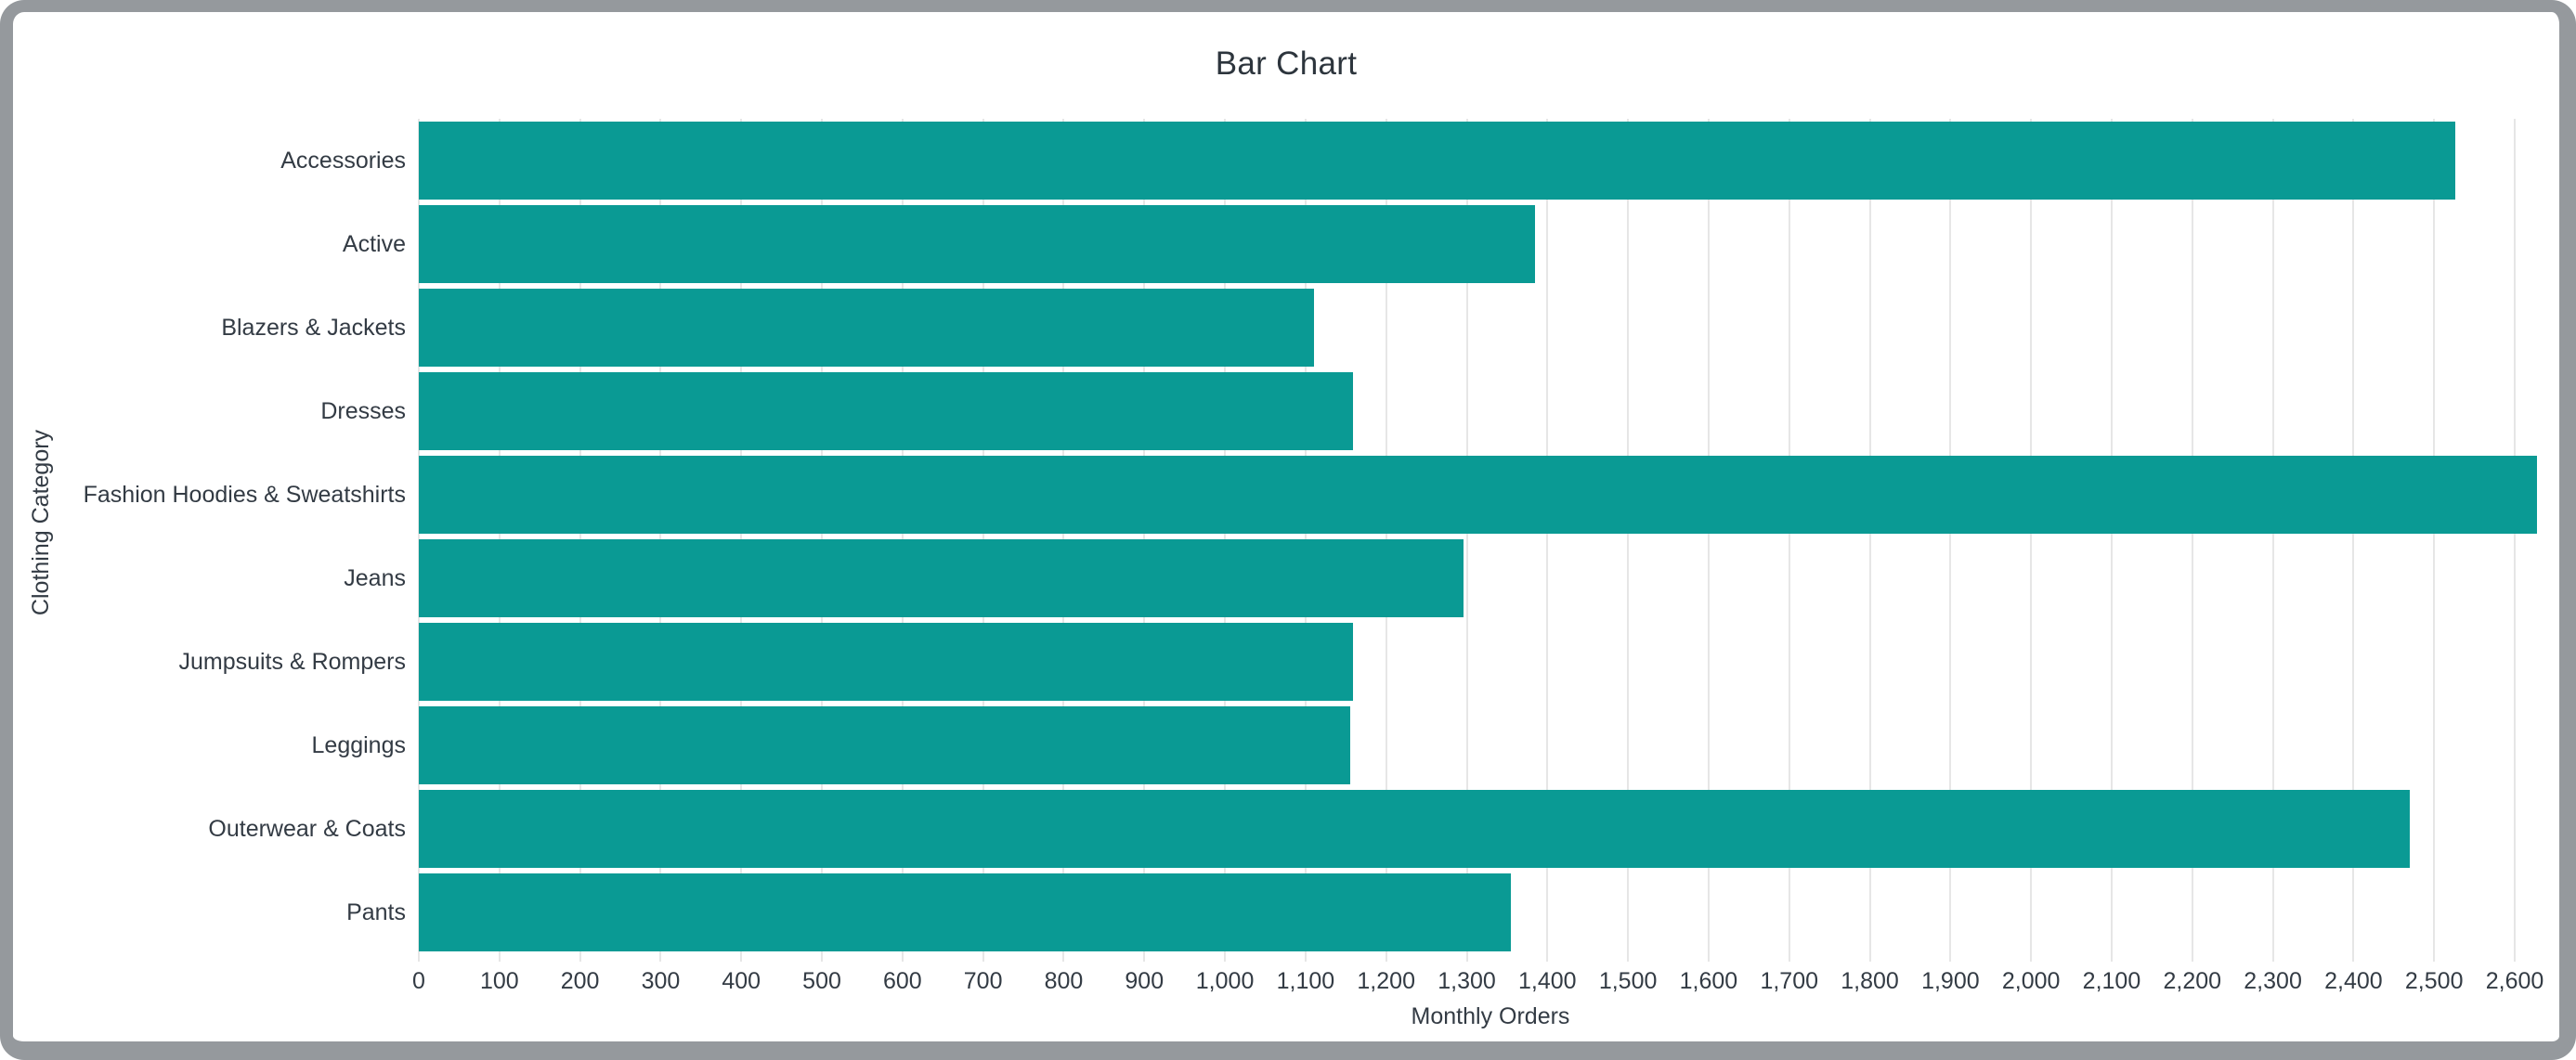  What do you see at coordinates (902, 981) in the screenshot?
I see `x-tick-label-600: 600` at bounding box center [902, 981].